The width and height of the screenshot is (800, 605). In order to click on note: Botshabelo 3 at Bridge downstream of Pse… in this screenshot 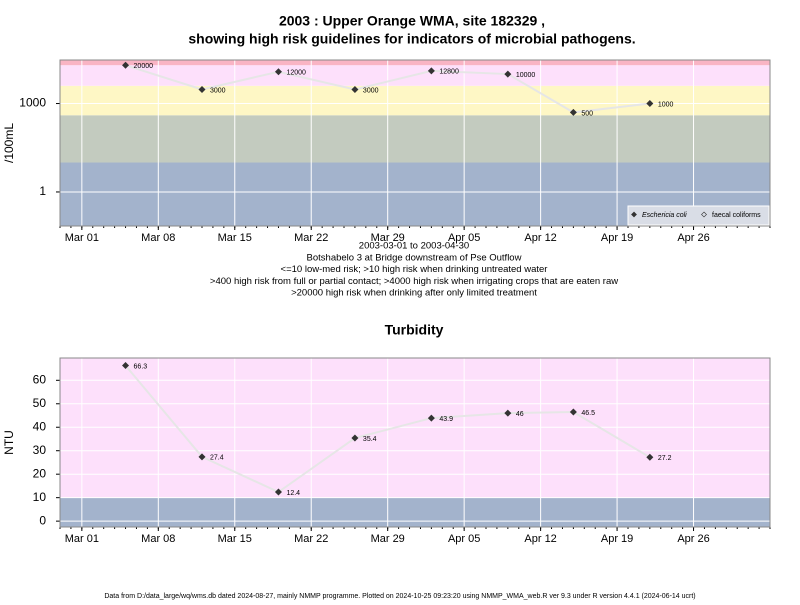, I will do `click(414, 257)`.